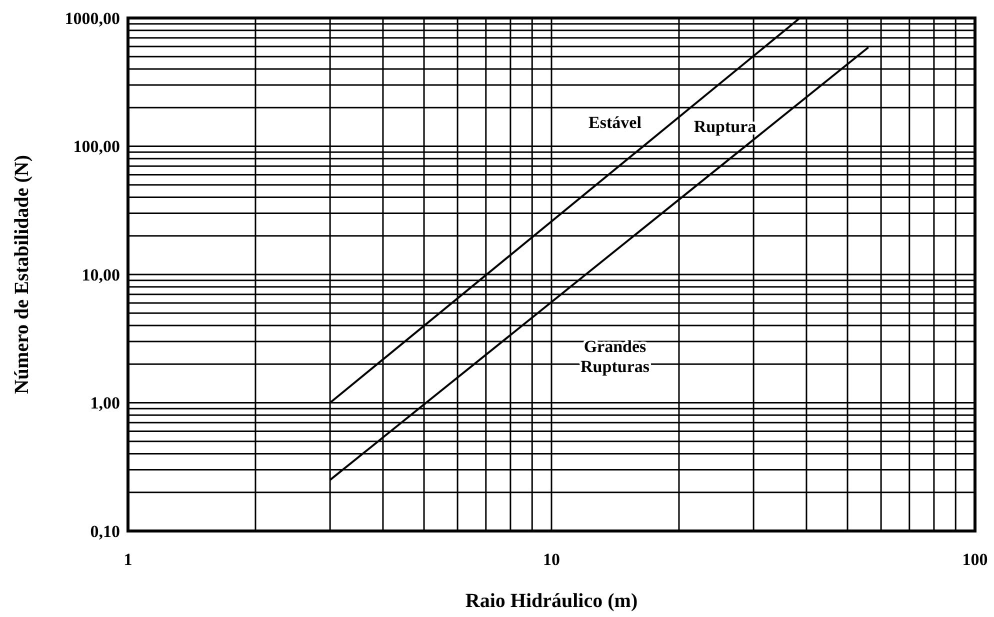 The height and width of the screenshot is (617, 994). Describe the element at coordinates (551, 559) in the screenshot. I see `x-tick-label: 10` at that location.